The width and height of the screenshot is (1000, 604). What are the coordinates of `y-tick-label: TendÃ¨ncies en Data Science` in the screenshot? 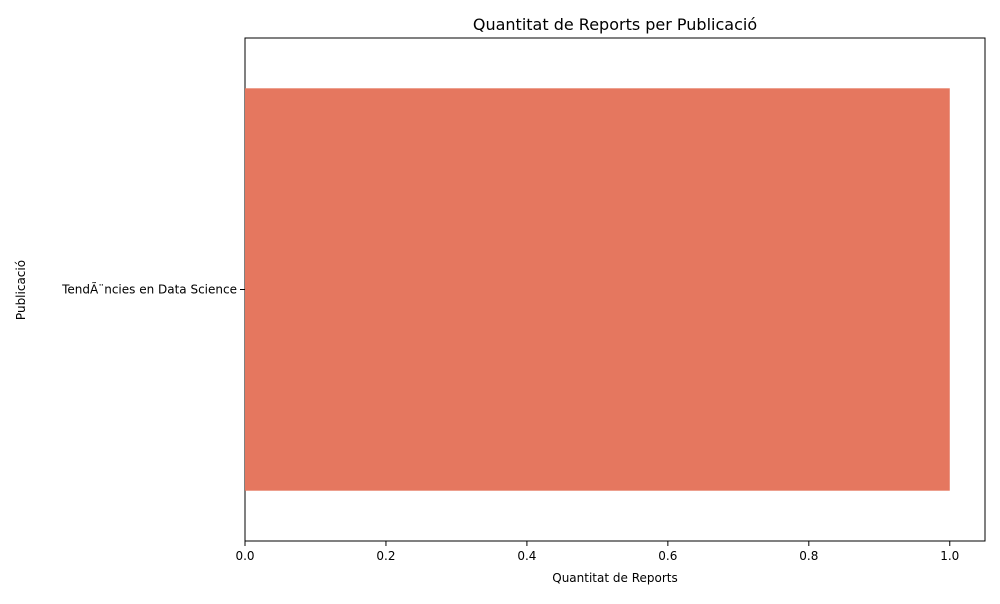 It's located at (149, 289).